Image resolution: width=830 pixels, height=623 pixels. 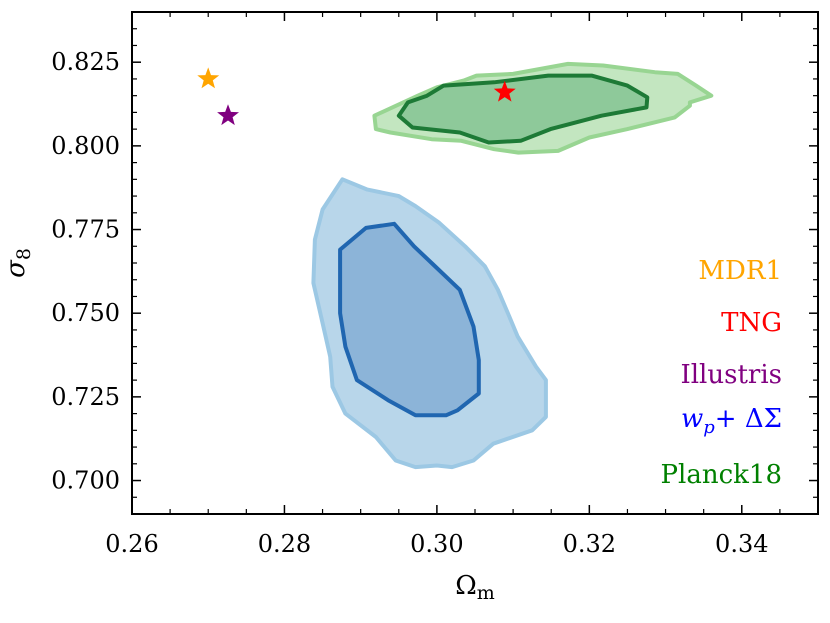 What do you see at coordinates (741, 544) in the screenshot?
I see `x-tick-label: 0.34` at bounding box center [741, 544].